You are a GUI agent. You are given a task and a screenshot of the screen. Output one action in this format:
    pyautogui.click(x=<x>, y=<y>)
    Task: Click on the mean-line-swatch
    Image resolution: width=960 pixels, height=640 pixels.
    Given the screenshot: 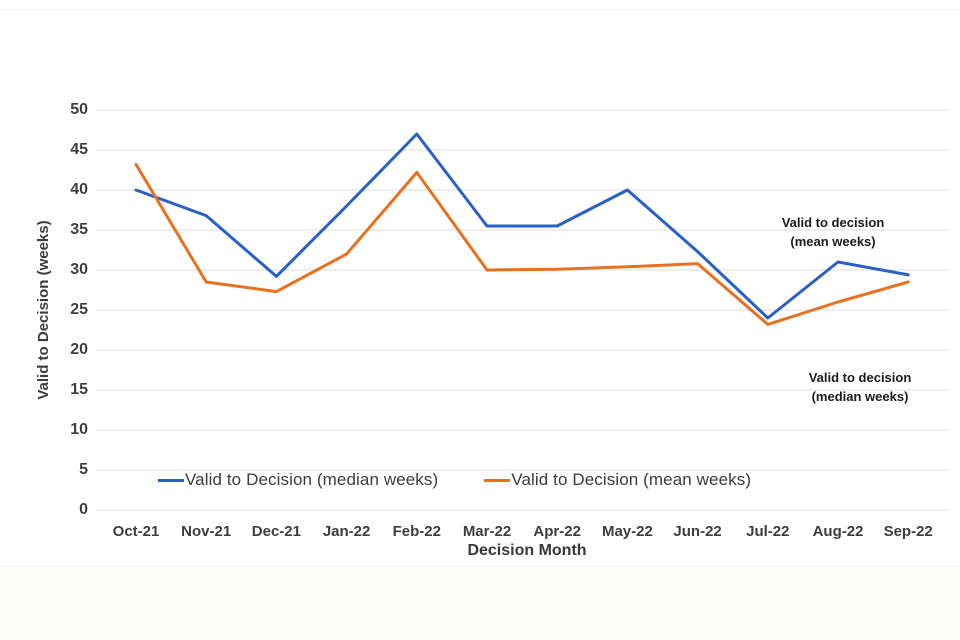 What is the action you would take?
    pyautogui.click(x=497, y=480)
    